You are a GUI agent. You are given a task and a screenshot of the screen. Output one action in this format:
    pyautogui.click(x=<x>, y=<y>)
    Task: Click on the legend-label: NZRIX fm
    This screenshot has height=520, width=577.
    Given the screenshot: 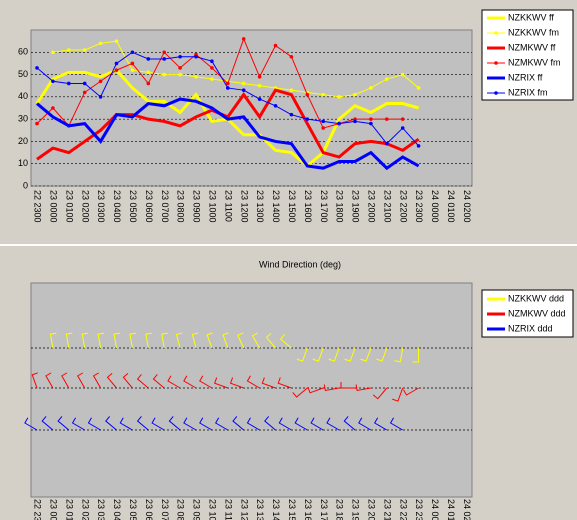 What is the action you would take?
    pyautogui.click(x=528, y=92)
    